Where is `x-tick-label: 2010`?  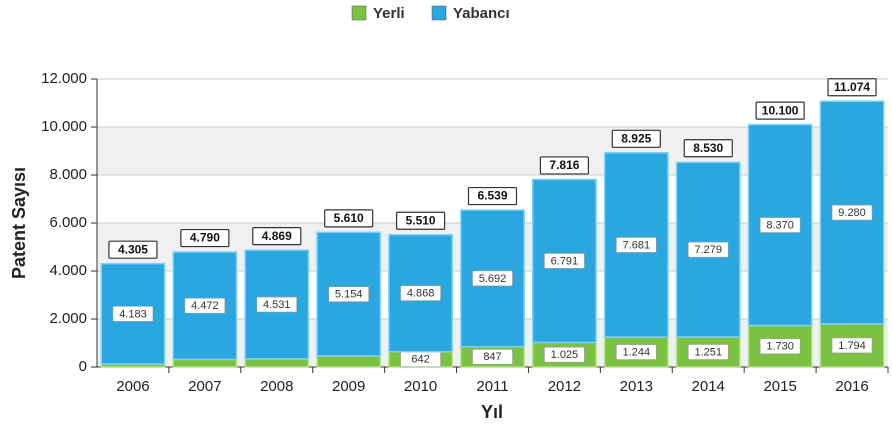
x-tick-label: 2010 is located at coordinates (420, 386).